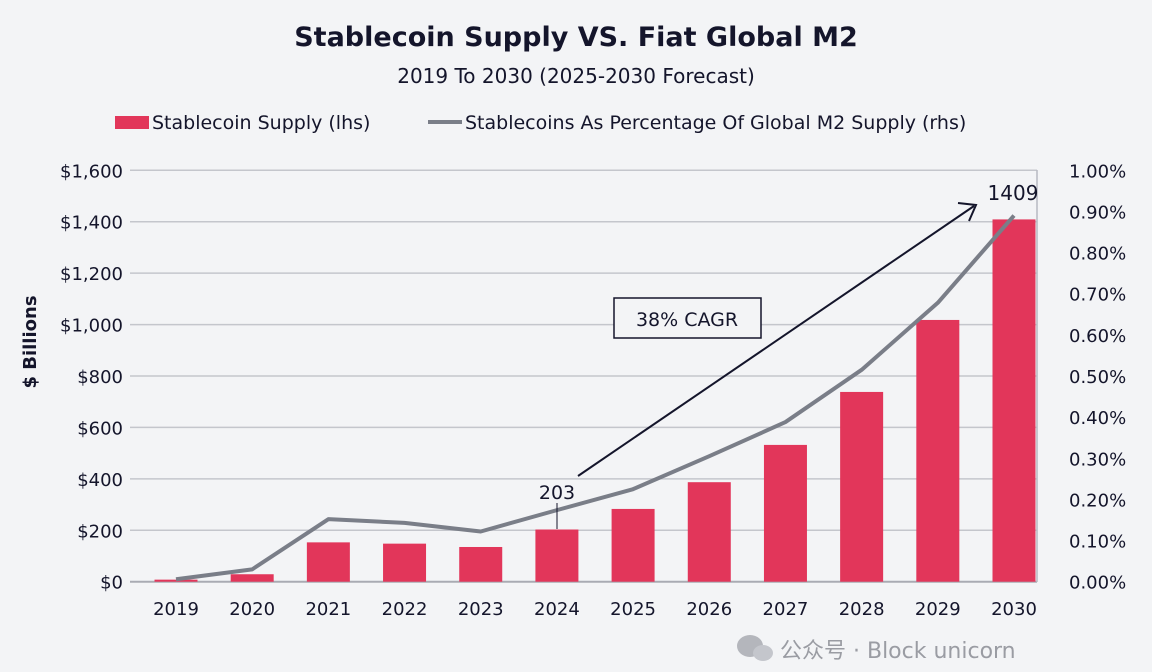 The width and height of the screenshot is (1152, 672). I want to click on x-tick-label: 2024, so click(557, 609).